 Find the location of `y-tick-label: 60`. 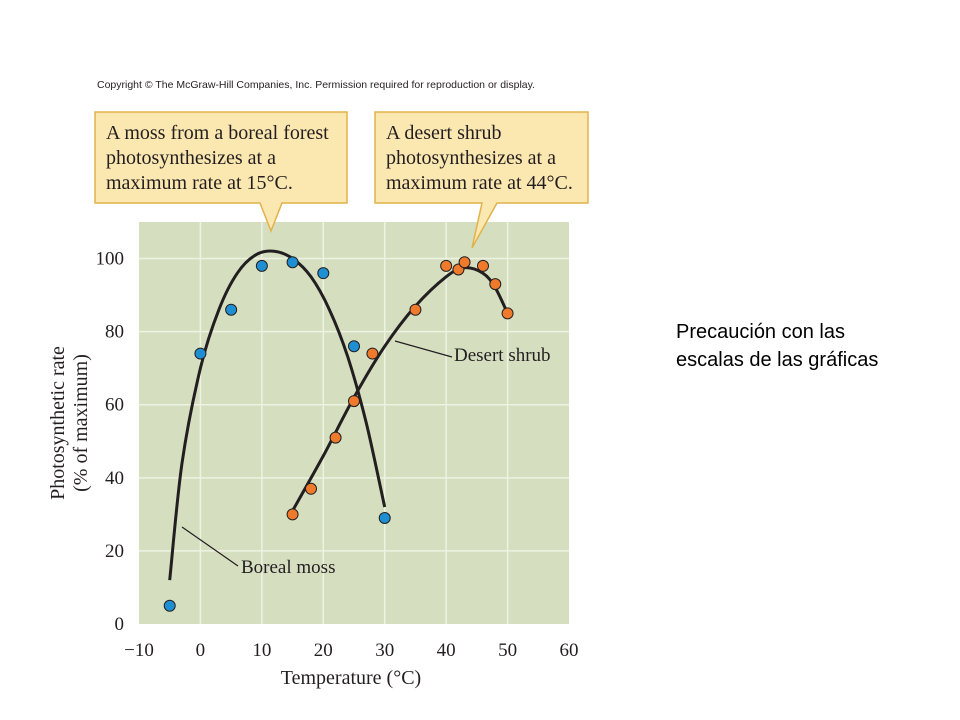

y-tick-label: 60 is located at coordinates (114, 405).